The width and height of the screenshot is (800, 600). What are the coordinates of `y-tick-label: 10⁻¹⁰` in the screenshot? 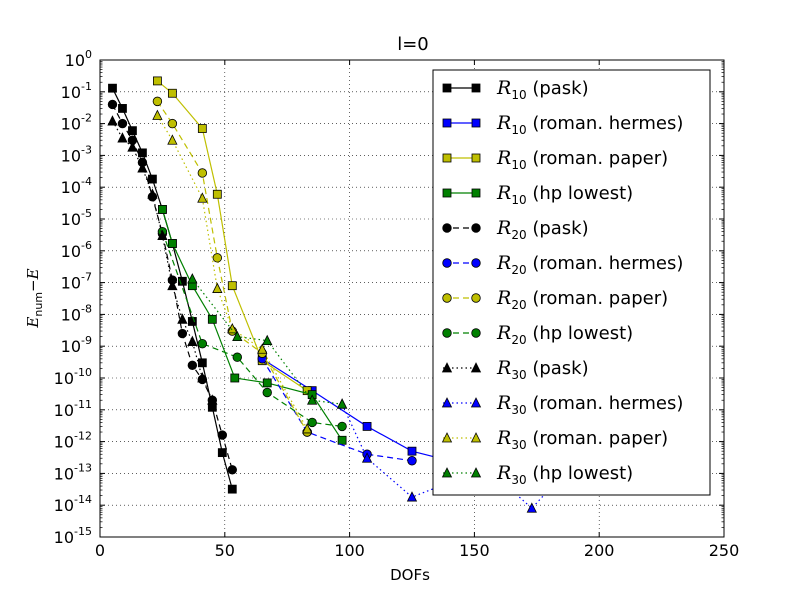 It's located at (73, 377).